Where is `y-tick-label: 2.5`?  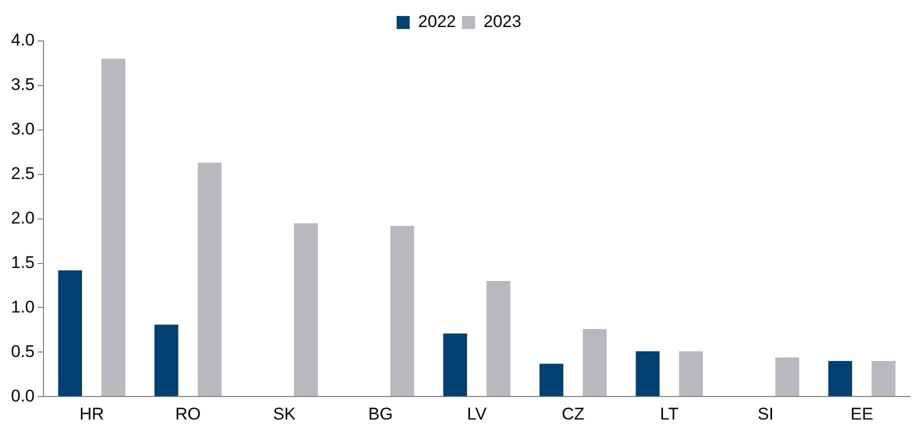
y-tick-label: 2.5 is located at coordinates (22, 174).